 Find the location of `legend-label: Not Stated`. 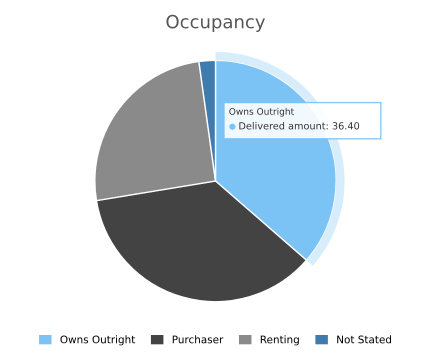

legend-label: Not Stated is located at coordinates (364, 339).